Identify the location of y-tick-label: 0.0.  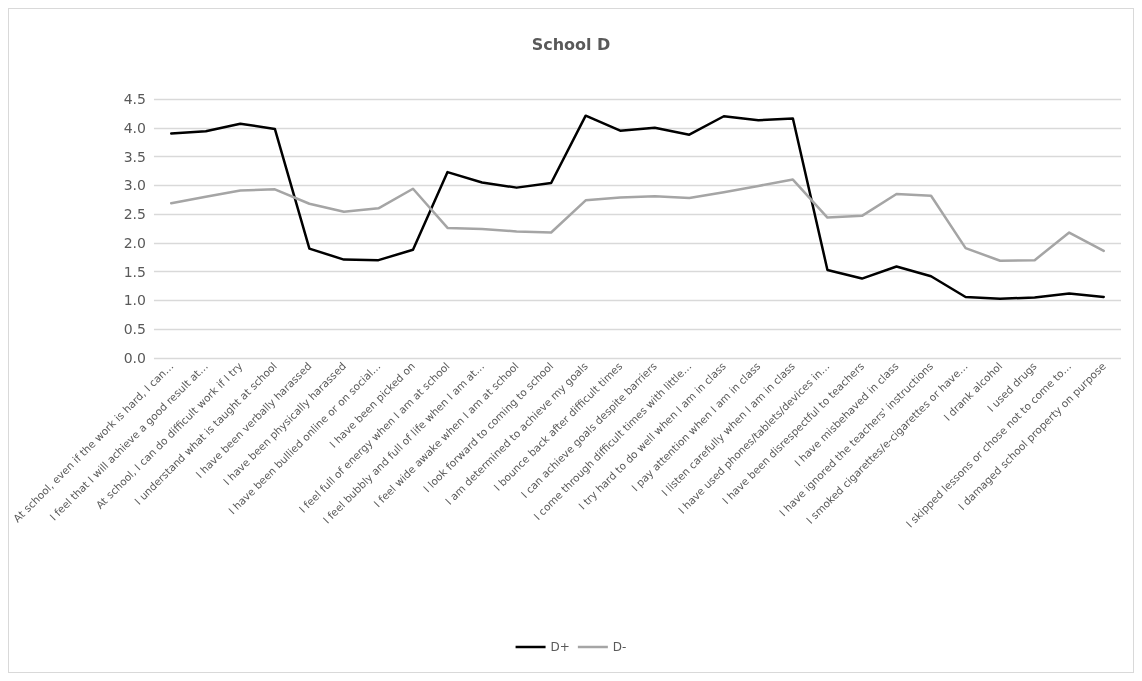
(134, 358).